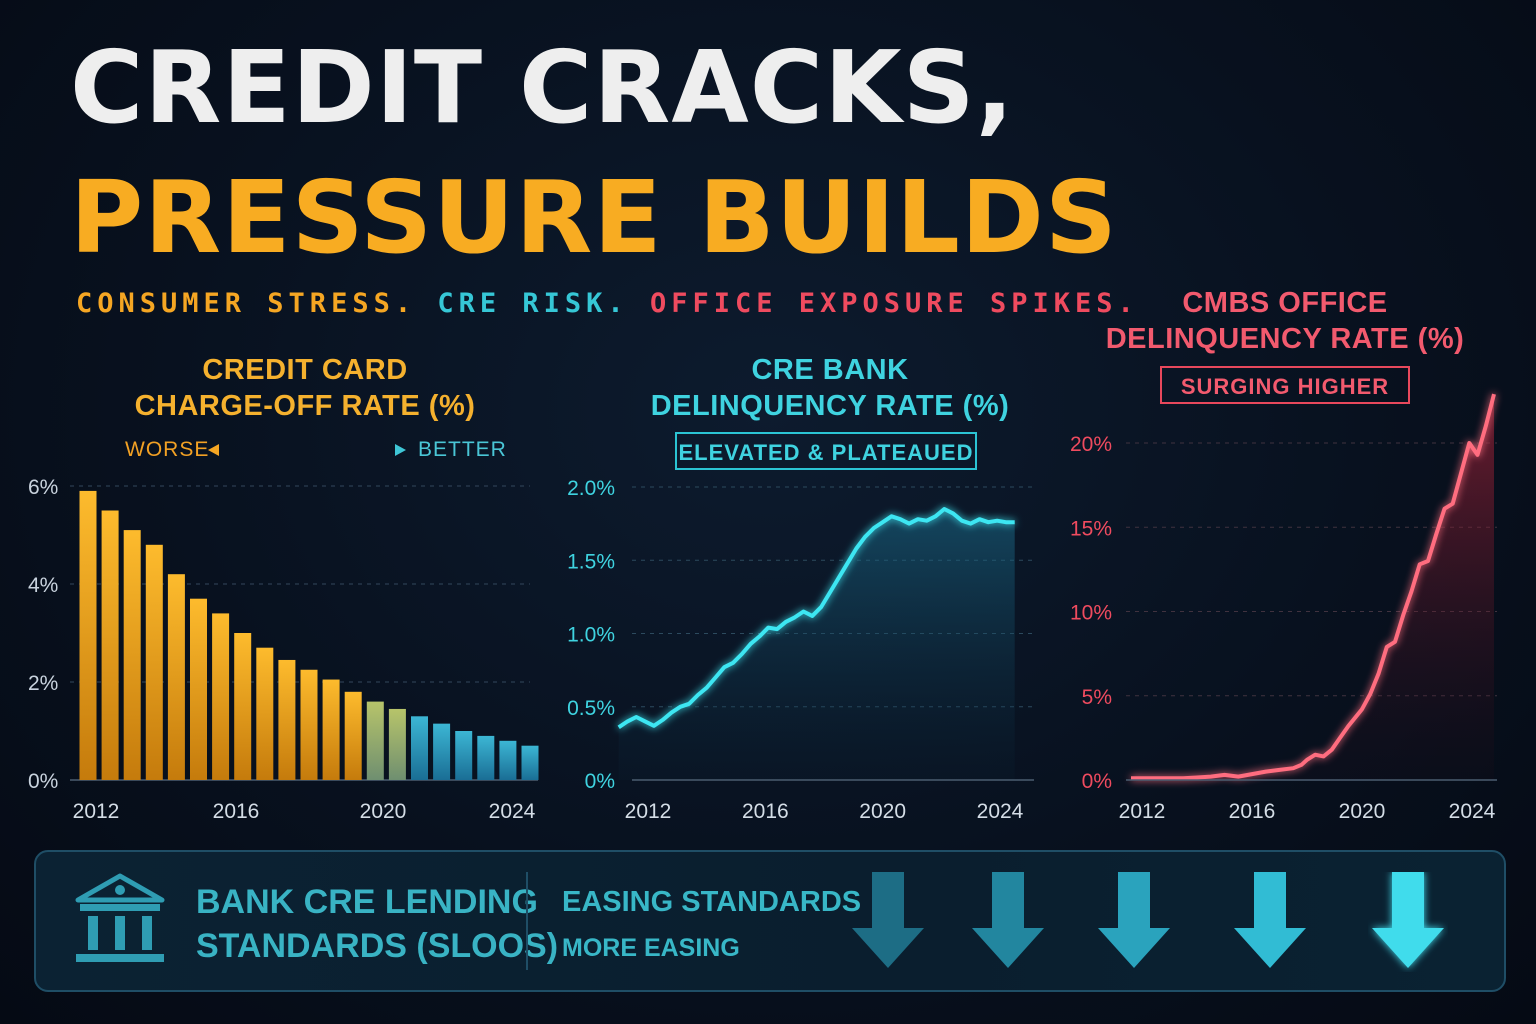 The height and width of the screenshot is (1024, 1536). What do you see at coordinates (377, 924) in the screenshot?
I see `sloos-label: BANK CRE LENDING STANDARDS (SLOOS)` at bounding box center [377, 924].